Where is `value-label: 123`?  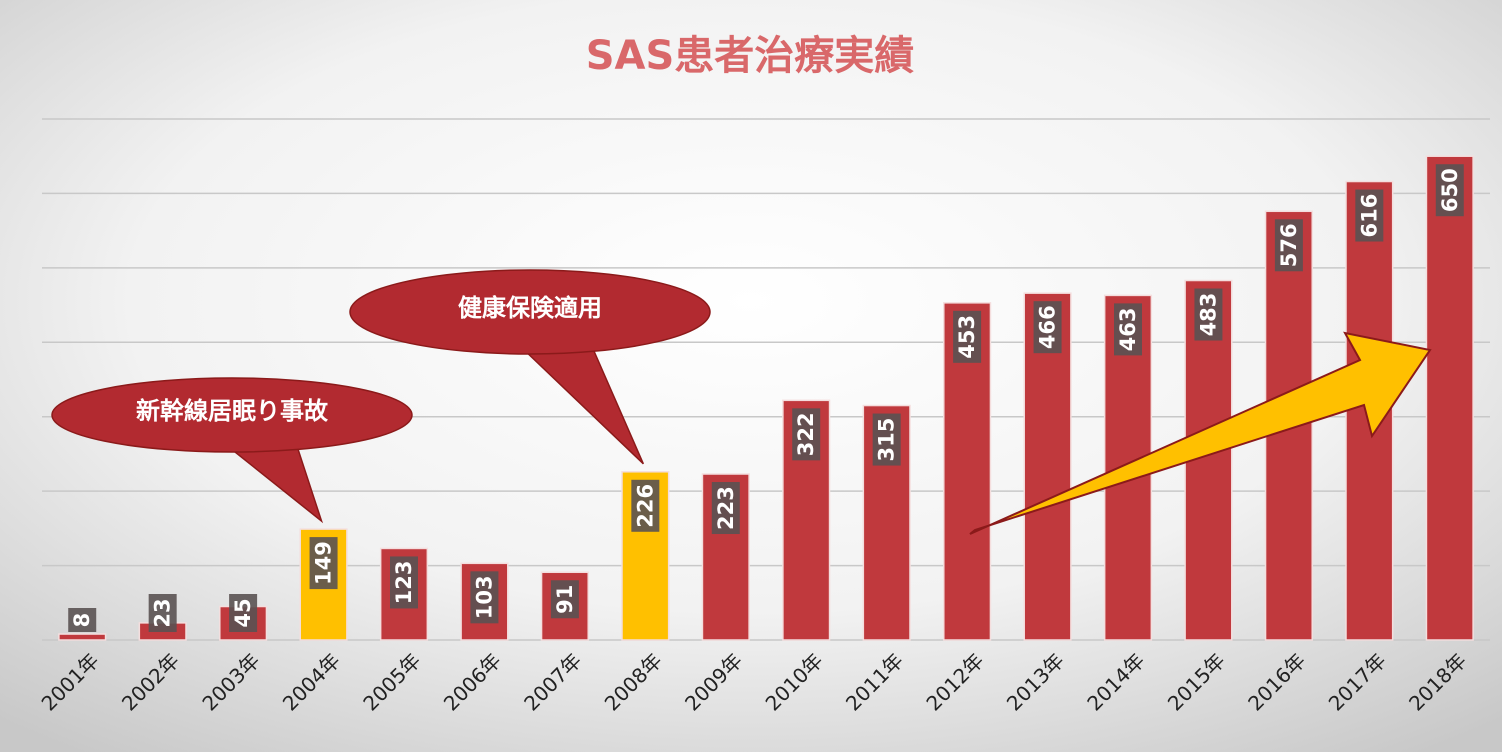 value-label: 123 is located at coordinates (404, 583).